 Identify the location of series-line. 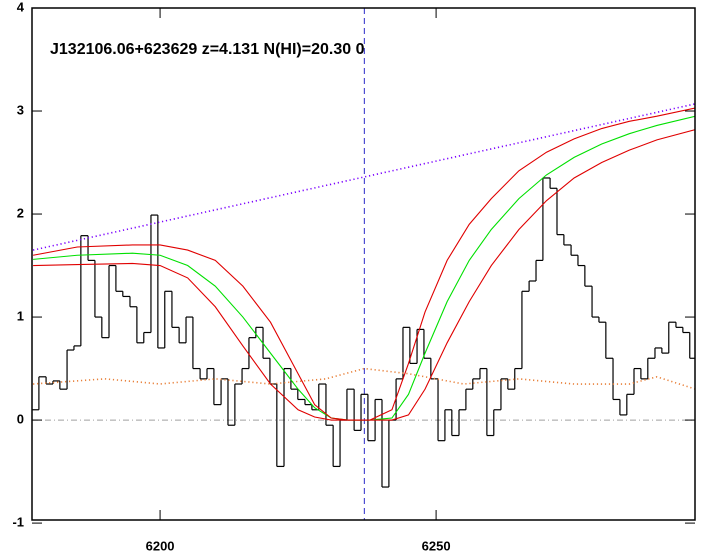
(364, 378).